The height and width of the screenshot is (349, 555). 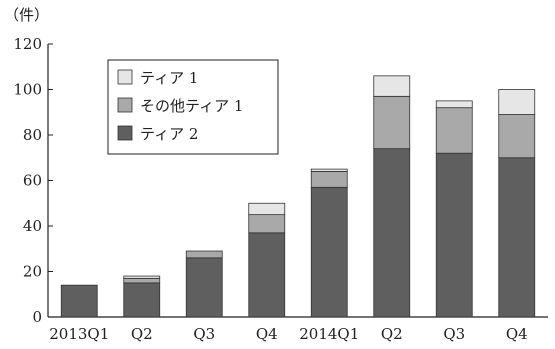 I want to click on y-ticks: 0 20 40 60 80 100 120, so click(x=33, y=180).